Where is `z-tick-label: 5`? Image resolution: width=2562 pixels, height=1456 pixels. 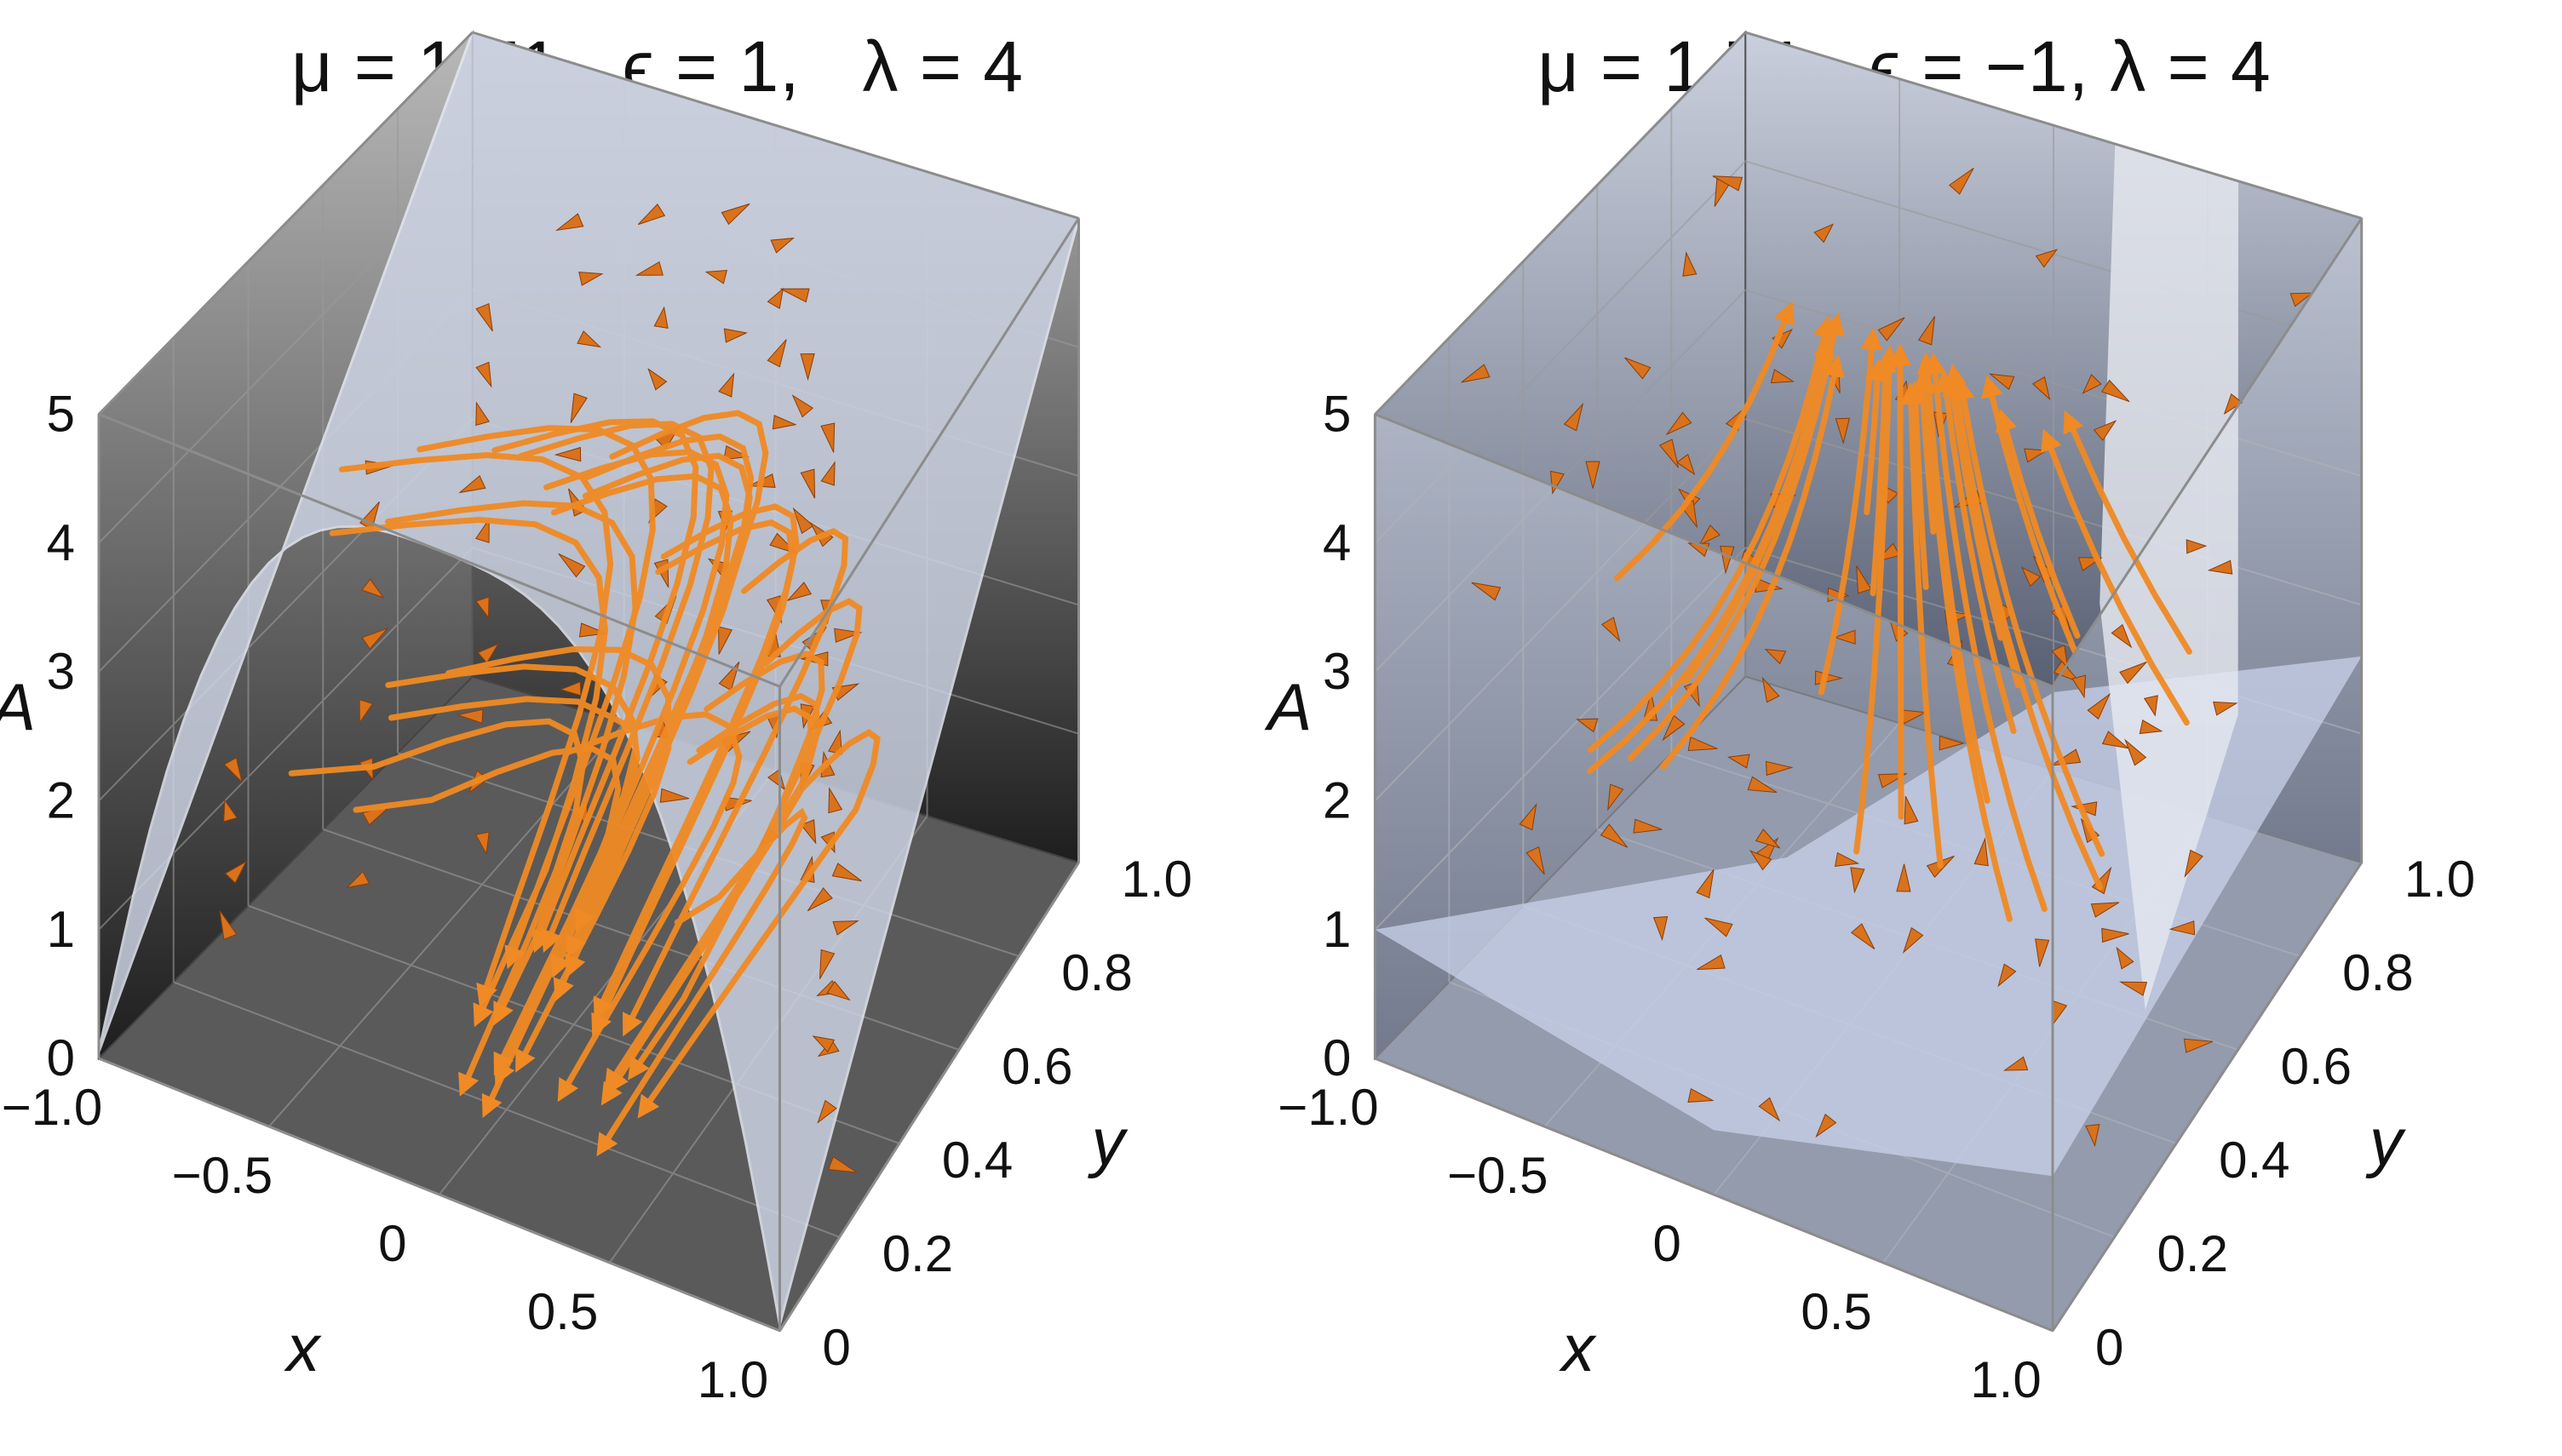 z-tick-label: 5 is located at coordinates (61, 415).